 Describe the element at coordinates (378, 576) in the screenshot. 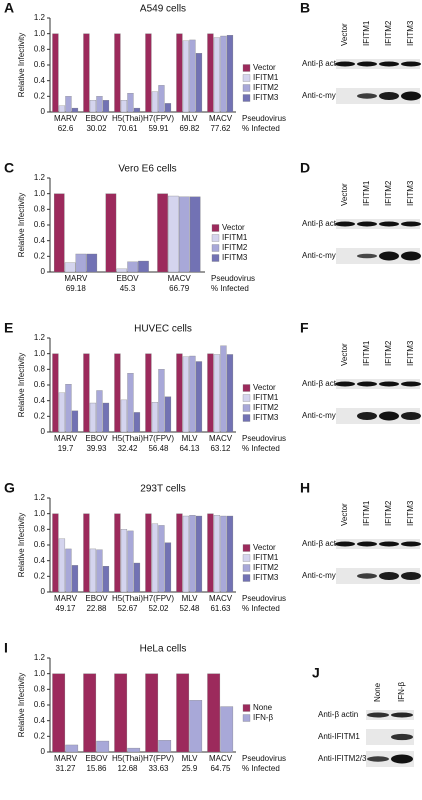

I see `blot-strip` at that location.